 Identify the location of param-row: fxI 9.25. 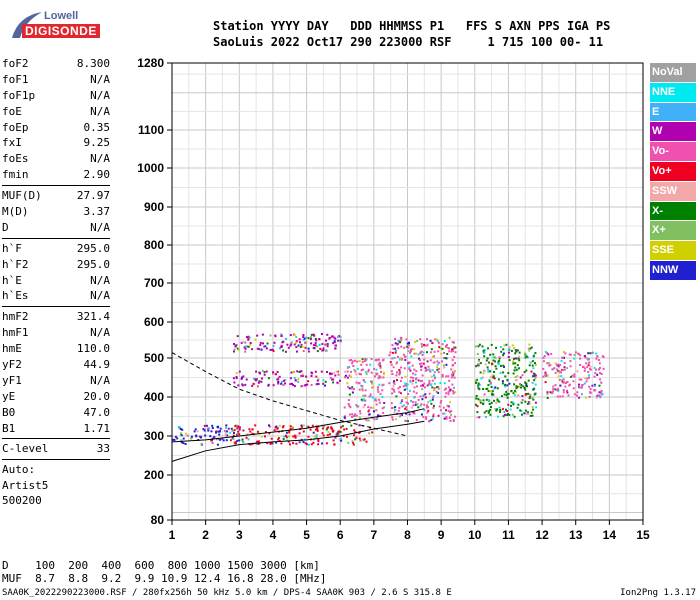
(56, 143).